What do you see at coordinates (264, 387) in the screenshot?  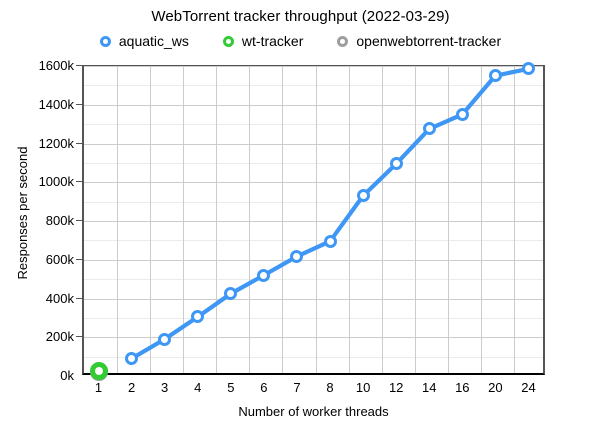 I see `x-axis-tick-label: 6` at bounding box center [264, 387].